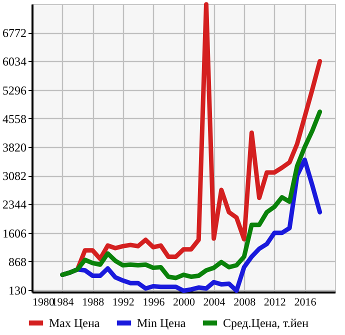 The image size is (345, 335). I want to click on x-tick-label: 2000, so click(184, 302).